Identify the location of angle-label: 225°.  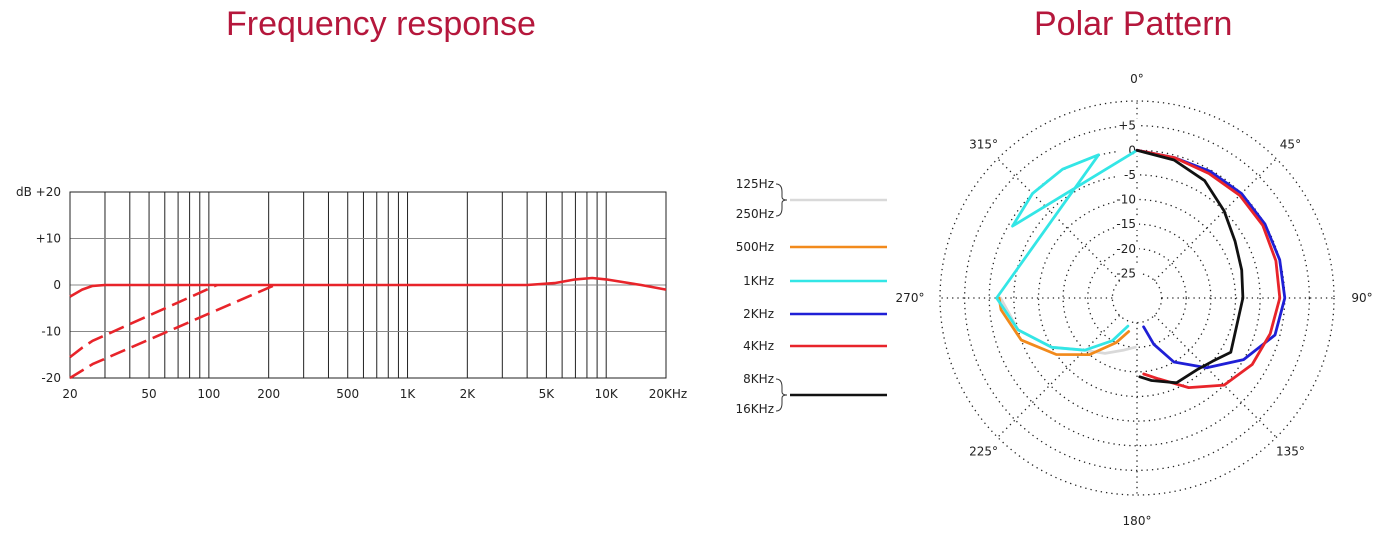
(983, 451).